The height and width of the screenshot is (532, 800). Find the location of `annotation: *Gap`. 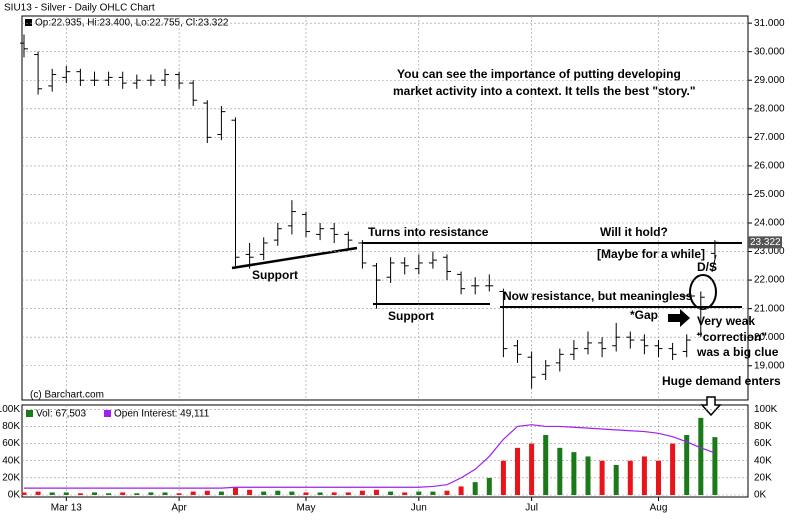

annotation: *Gap is located at coordinates (644, 315).